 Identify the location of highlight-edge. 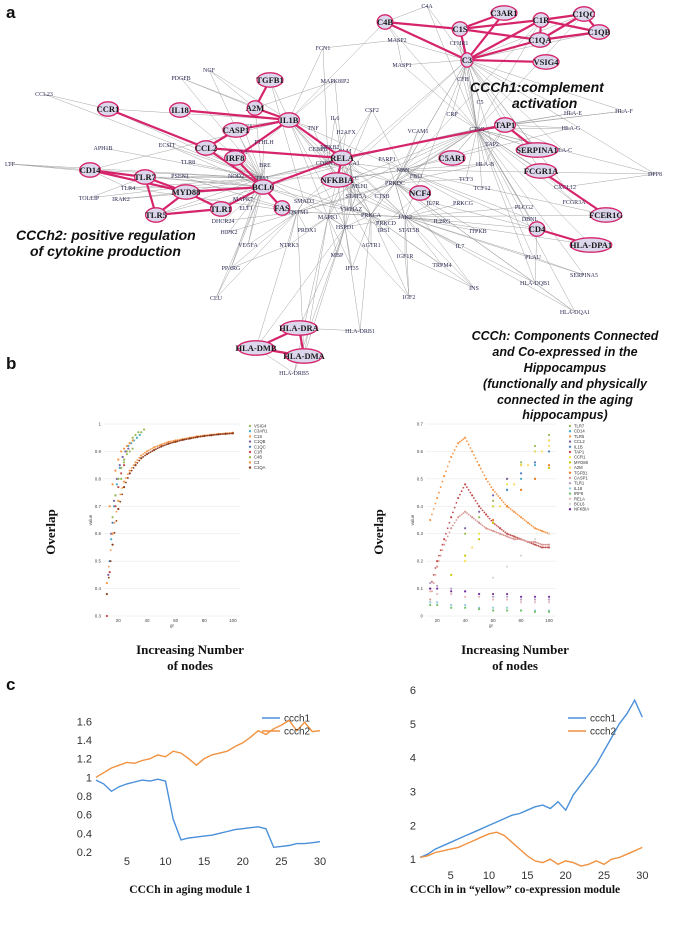
(234, 115).